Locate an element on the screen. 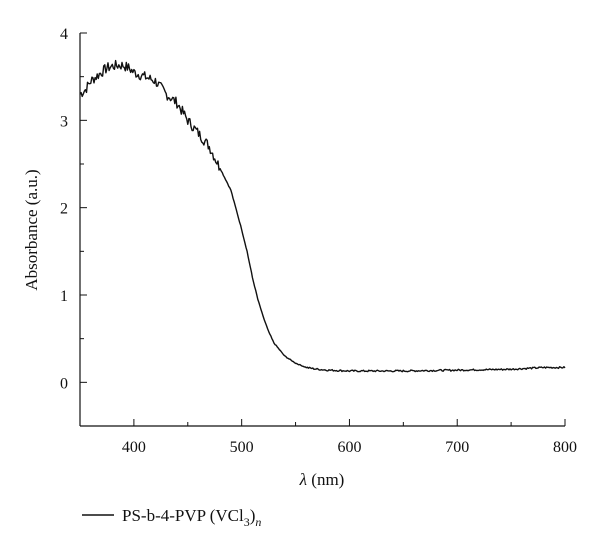  y-tick-label-3: 3 is located at coordinates (64, 121).